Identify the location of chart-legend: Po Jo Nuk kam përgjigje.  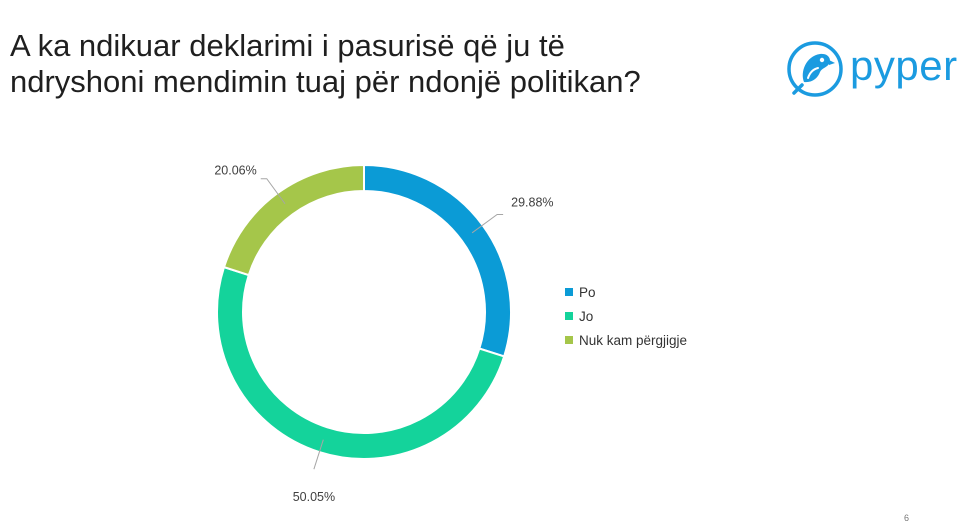
(626, 316).